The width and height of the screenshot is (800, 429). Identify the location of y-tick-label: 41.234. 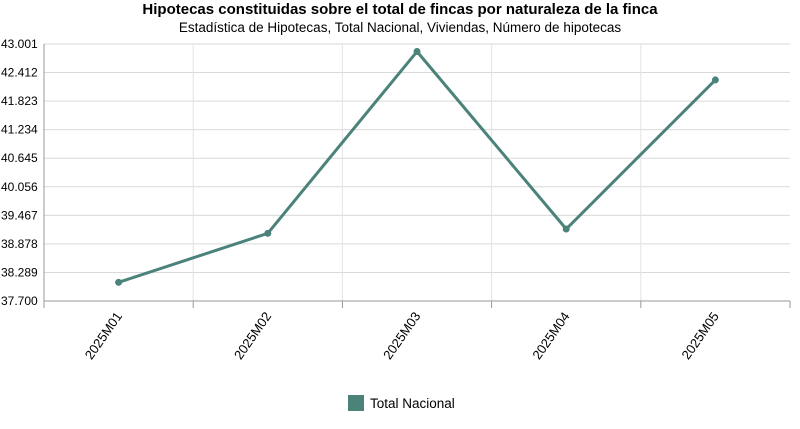
(19, 130).